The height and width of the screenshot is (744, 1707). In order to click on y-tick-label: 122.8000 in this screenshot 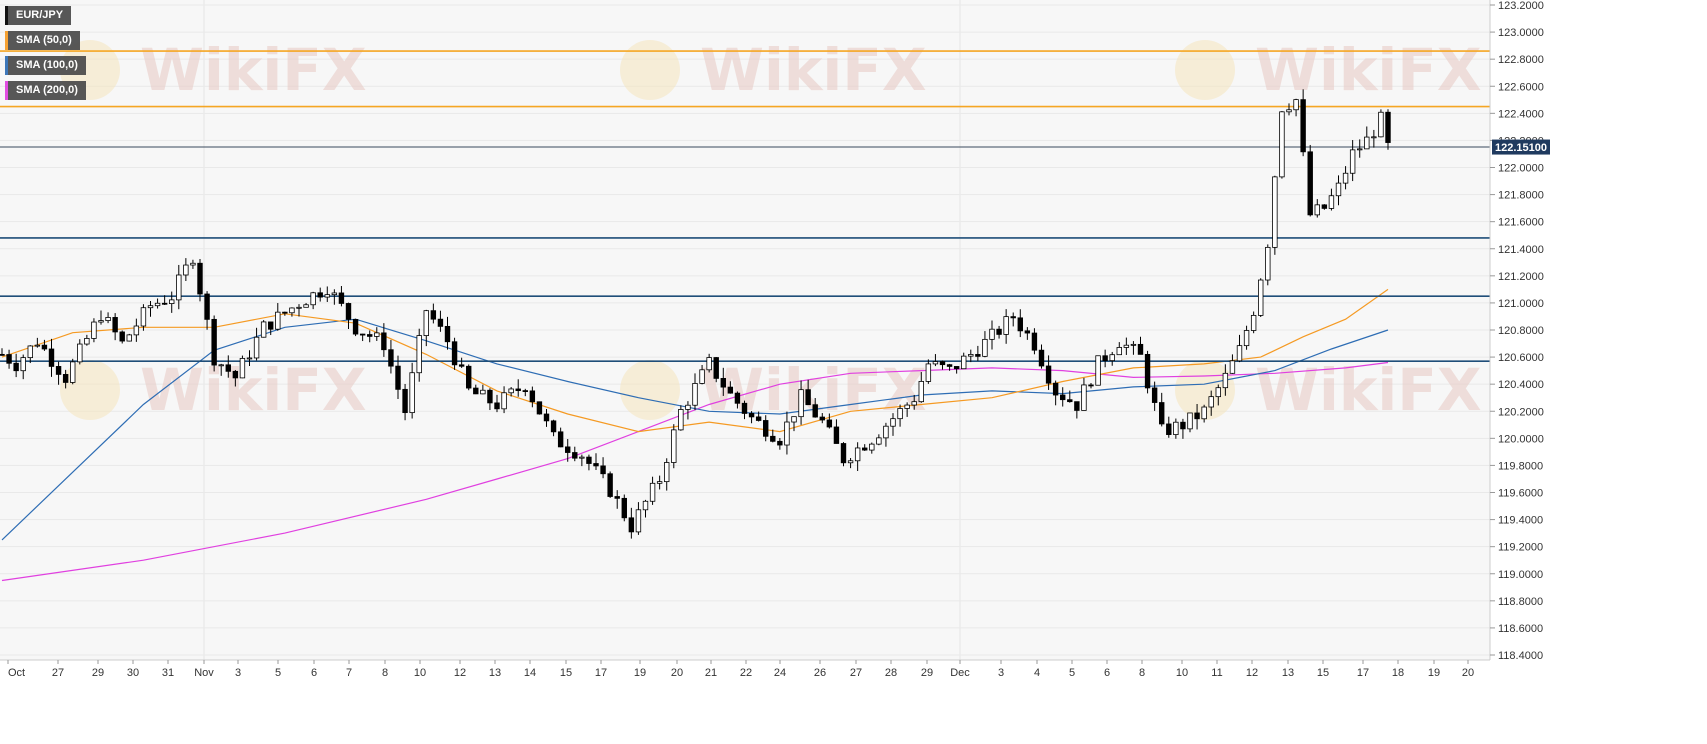, I will do `click(1521, 60)`.